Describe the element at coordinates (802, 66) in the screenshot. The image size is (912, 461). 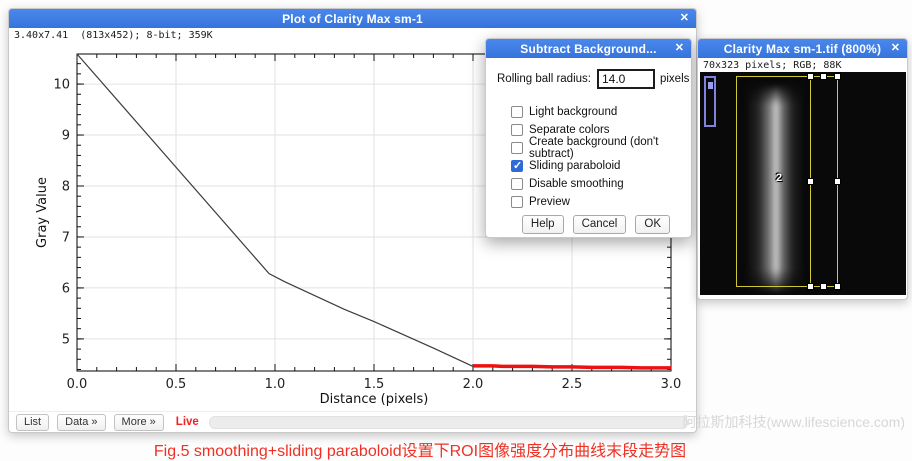
I see `image-info-bar: 70x323 pixels; RGB; 88K` at that location.